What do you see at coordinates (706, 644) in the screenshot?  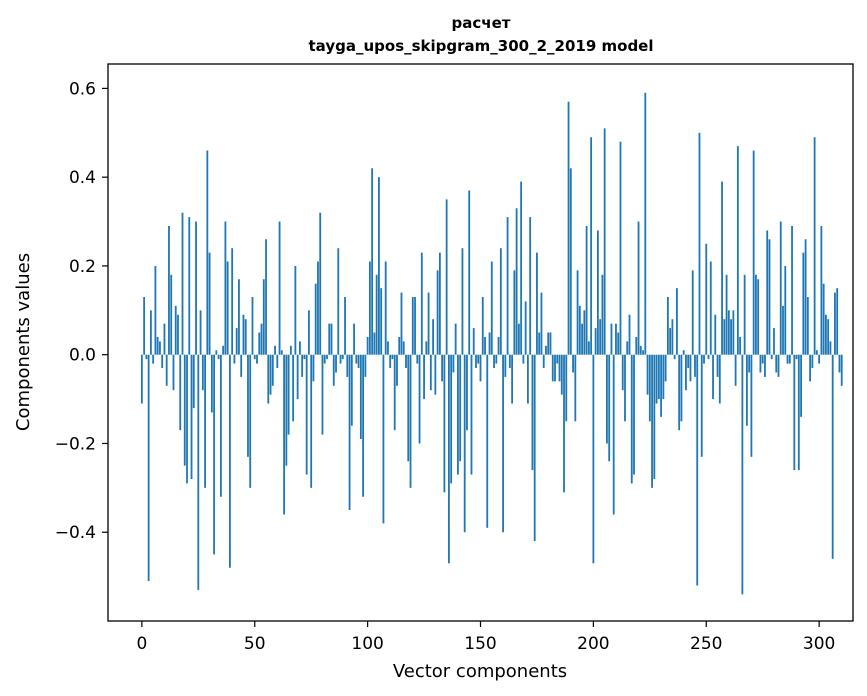 I see `x-tick-label: 250` at bounding box center [706, 644].